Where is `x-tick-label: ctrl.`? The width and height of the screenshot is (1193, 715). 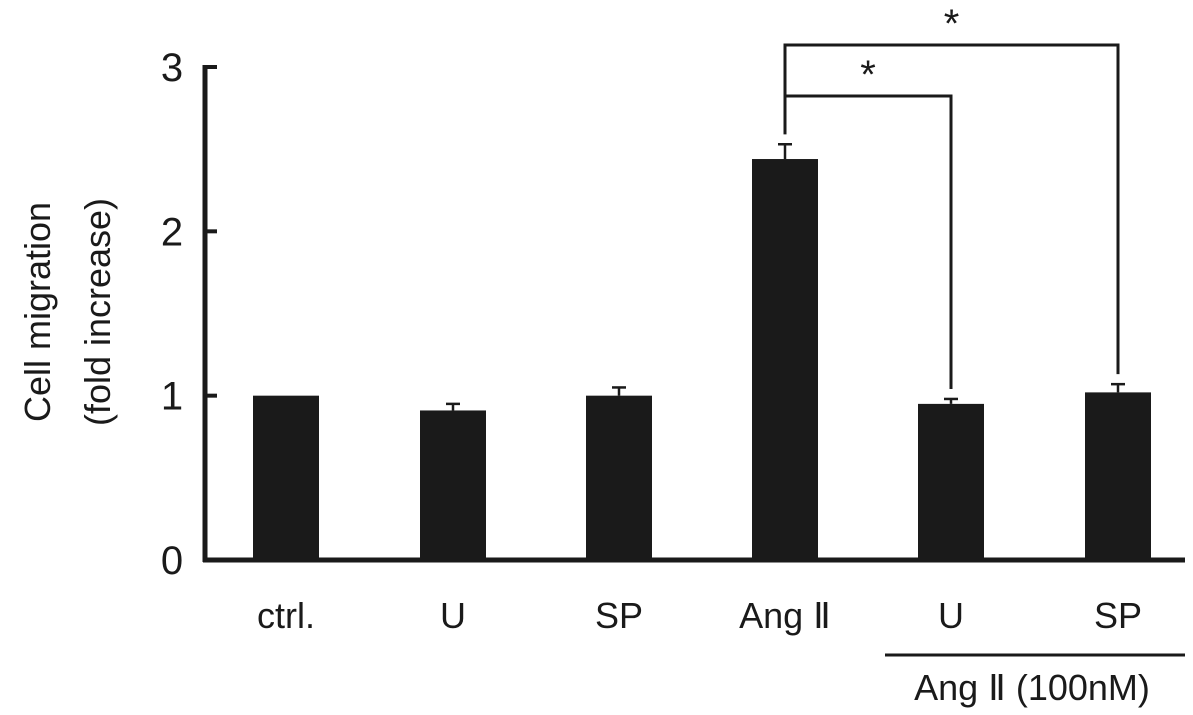
x-tick-label: ctrl. is located at coordinates (286, 615).